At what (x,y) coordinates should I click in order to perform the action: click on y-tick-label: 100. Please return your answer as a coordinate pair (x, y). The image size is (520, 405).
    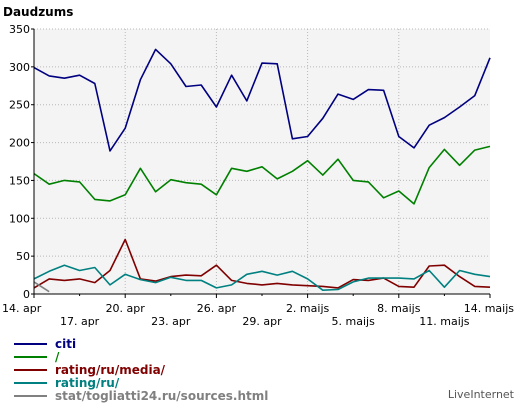
    Looking at the image, I should click on (19, 218).